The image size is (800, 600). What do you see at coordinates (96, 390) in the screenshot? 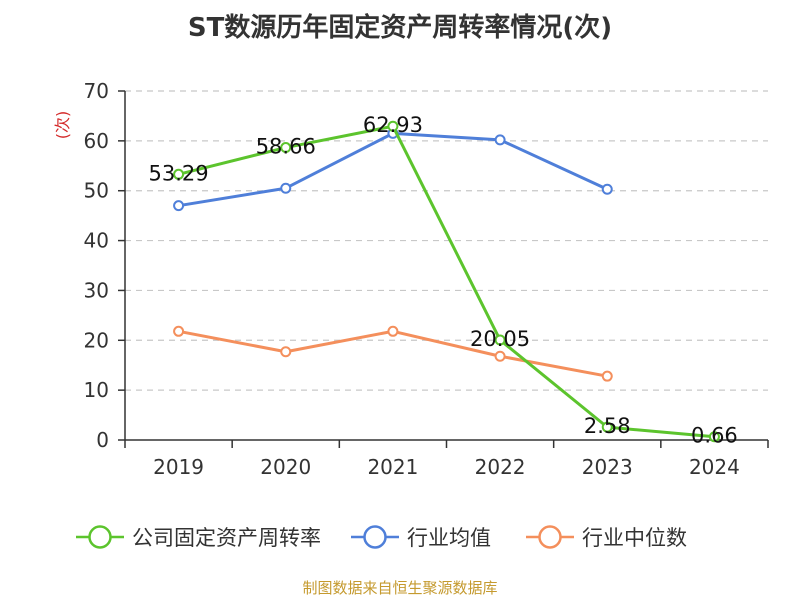
I see `y-tick-label: 10` at bounding box center [96, 390].